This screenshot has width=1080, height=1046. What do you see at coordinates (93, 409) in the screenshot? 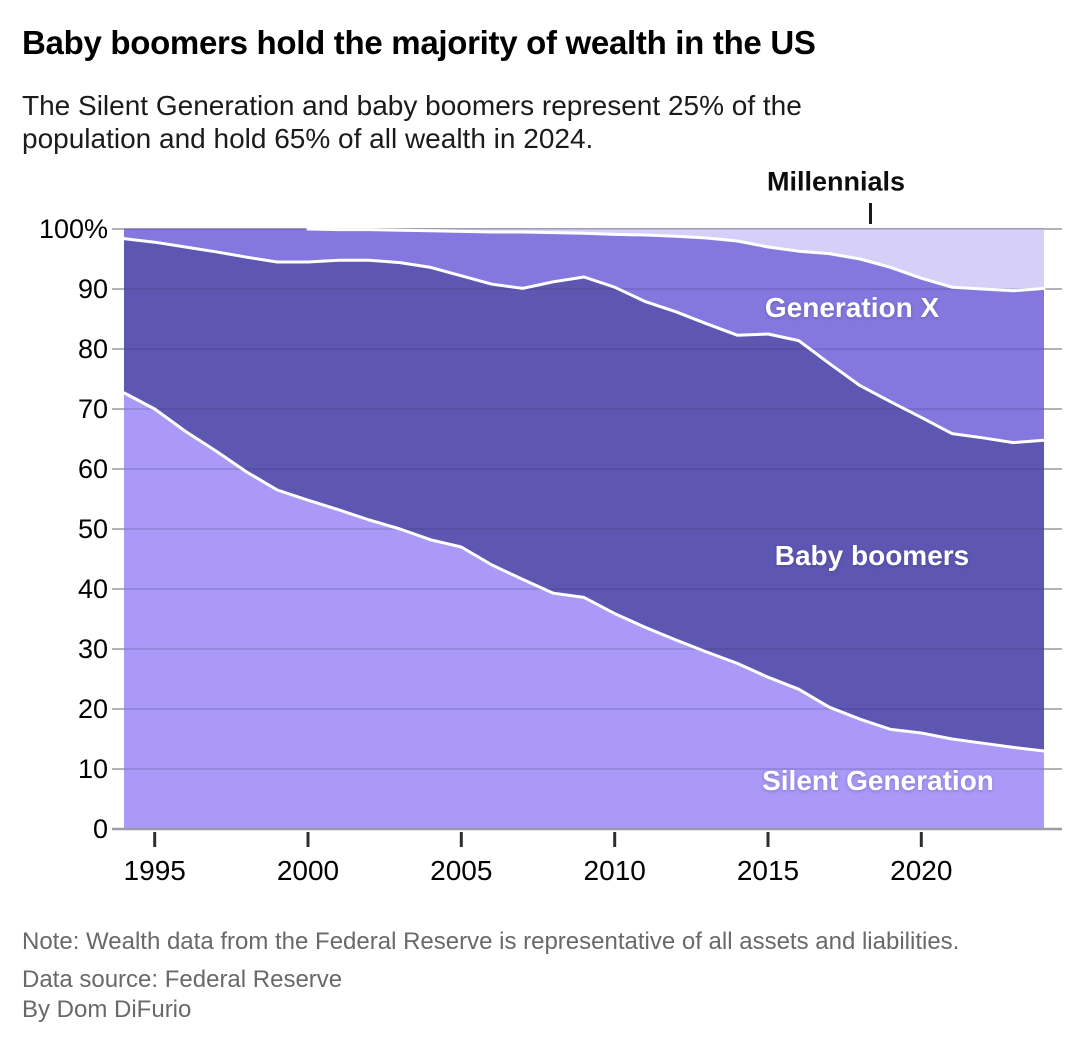
I see `y-axis-label: 70` at bounding box center [93, 409].